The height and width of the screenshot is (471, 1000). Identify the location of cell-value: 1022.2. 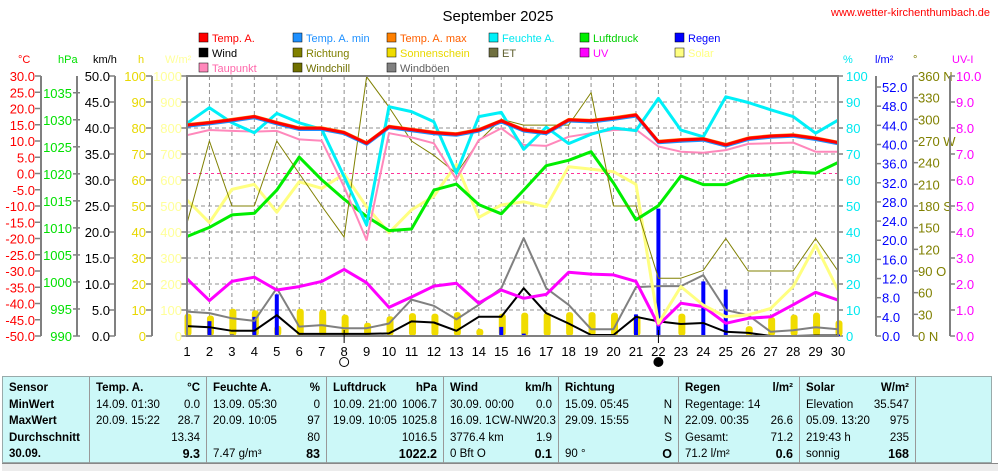
(417, 454).